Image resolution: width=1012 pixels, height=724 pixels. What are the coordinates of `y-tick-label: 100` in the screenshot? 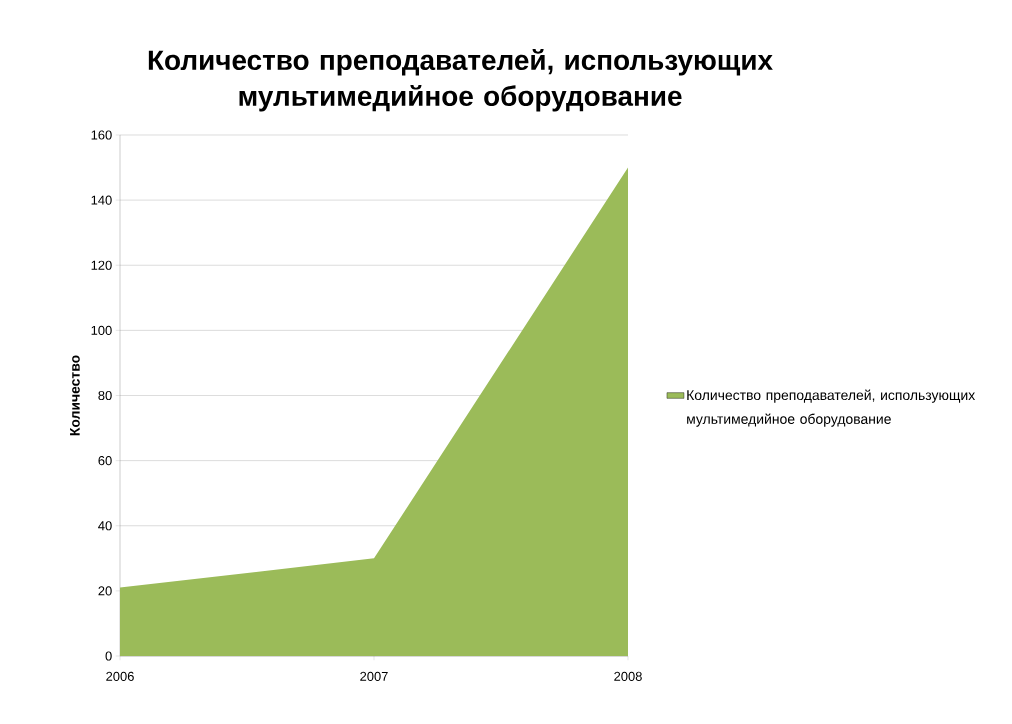 It's located at (101, 330).